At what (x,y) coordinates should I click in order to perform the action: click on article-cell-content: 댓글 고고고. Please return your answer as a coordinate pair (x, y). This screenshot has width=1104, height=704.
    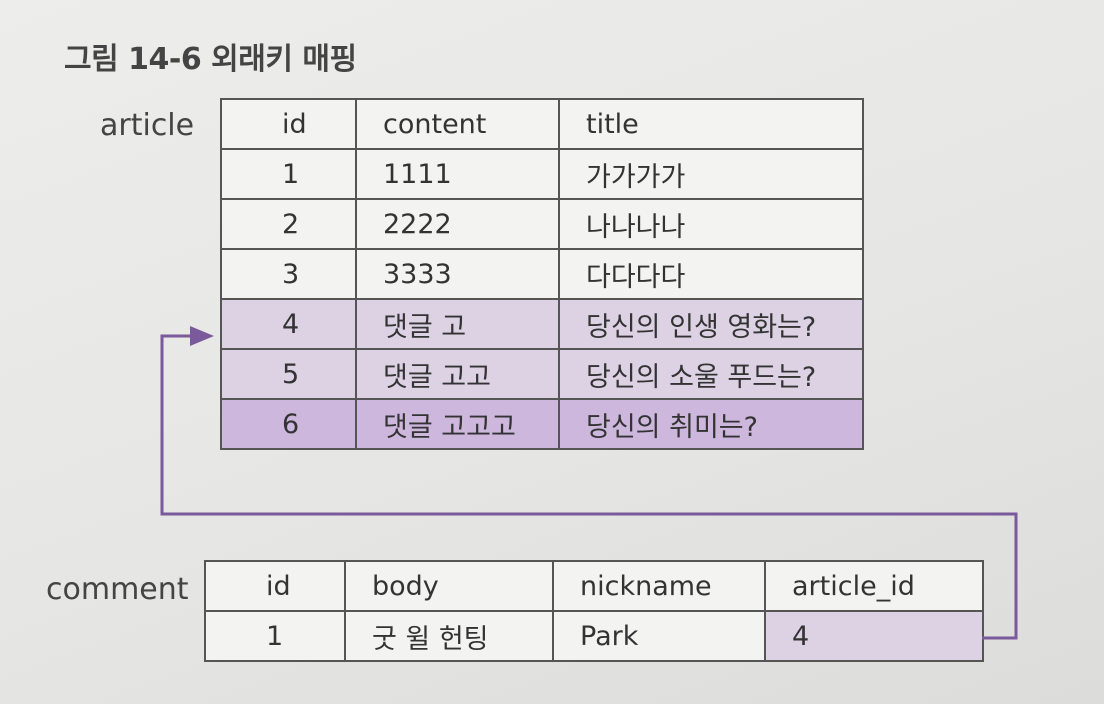
    Looking at the image, I should click on (457, 424).